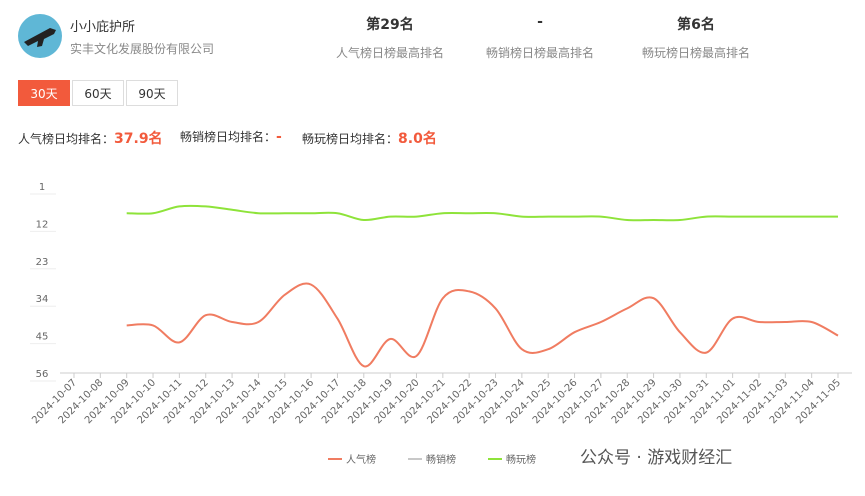  Describe the element at coordinates (42, 262) in the screenshot. I see `y-tick-label: 23` at that location.